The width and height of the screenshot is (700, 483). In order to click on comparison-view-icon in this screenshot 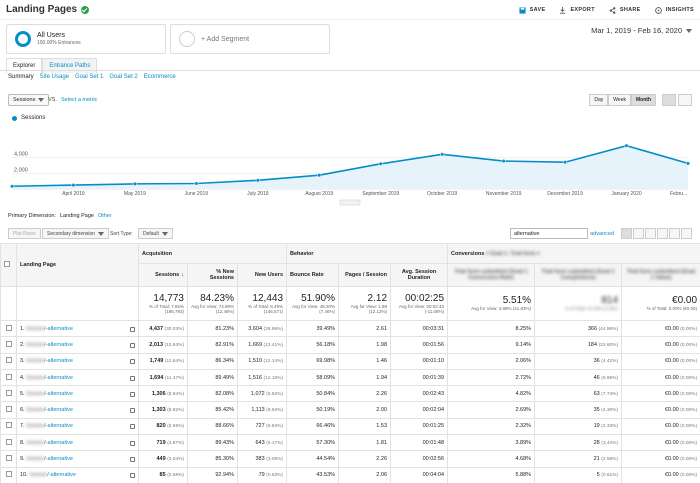, I will do `click(662, 233)`.